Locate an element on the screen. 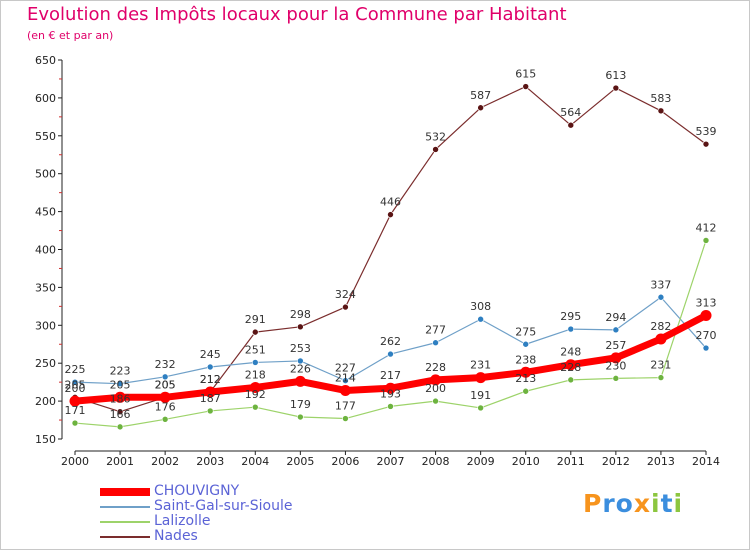 This screenshot has height=550, width=750. data-label-saint-gal-sur-sioule: 337 is located at coordinates (660, 284).